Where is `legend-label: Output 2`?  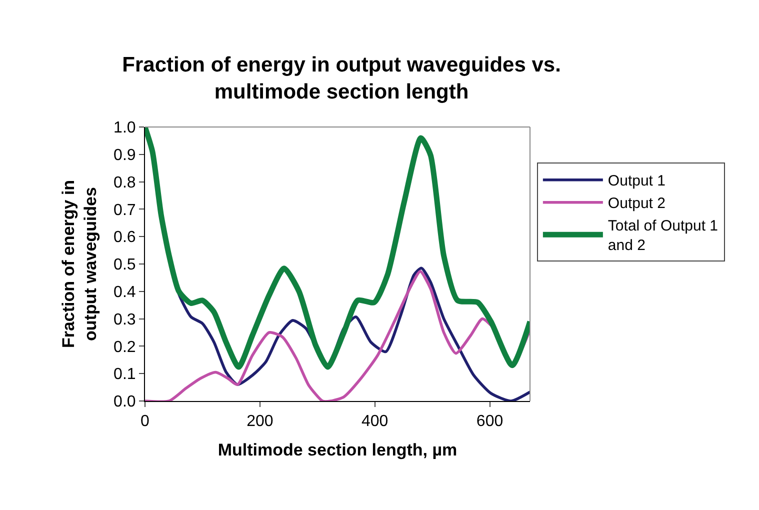
legend-label: Output 2 is located at coordinates (637, 203).